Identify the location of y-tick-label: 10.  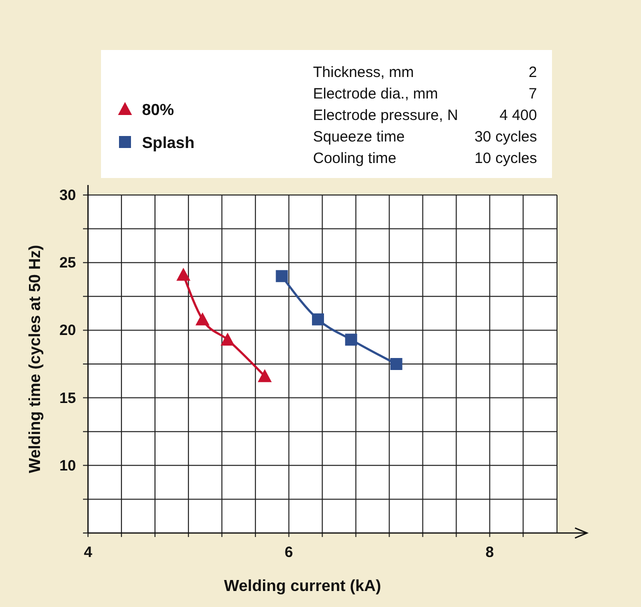
(67, 465).